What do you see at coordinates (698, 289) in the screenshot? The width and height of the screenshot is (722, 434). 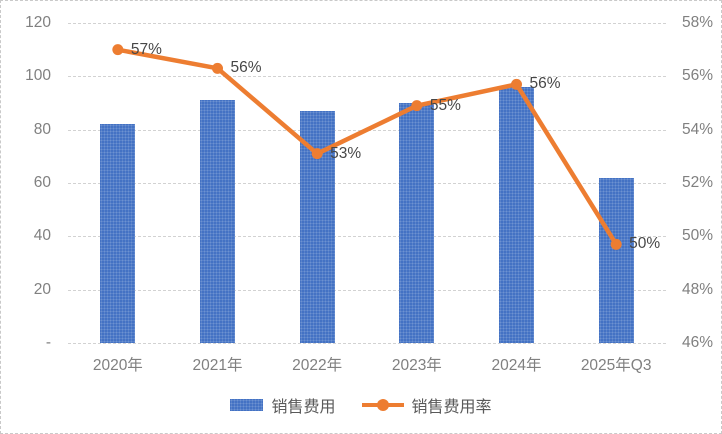 I see `right-axis-tick-label: 48%` at bounding box center [698, 289].